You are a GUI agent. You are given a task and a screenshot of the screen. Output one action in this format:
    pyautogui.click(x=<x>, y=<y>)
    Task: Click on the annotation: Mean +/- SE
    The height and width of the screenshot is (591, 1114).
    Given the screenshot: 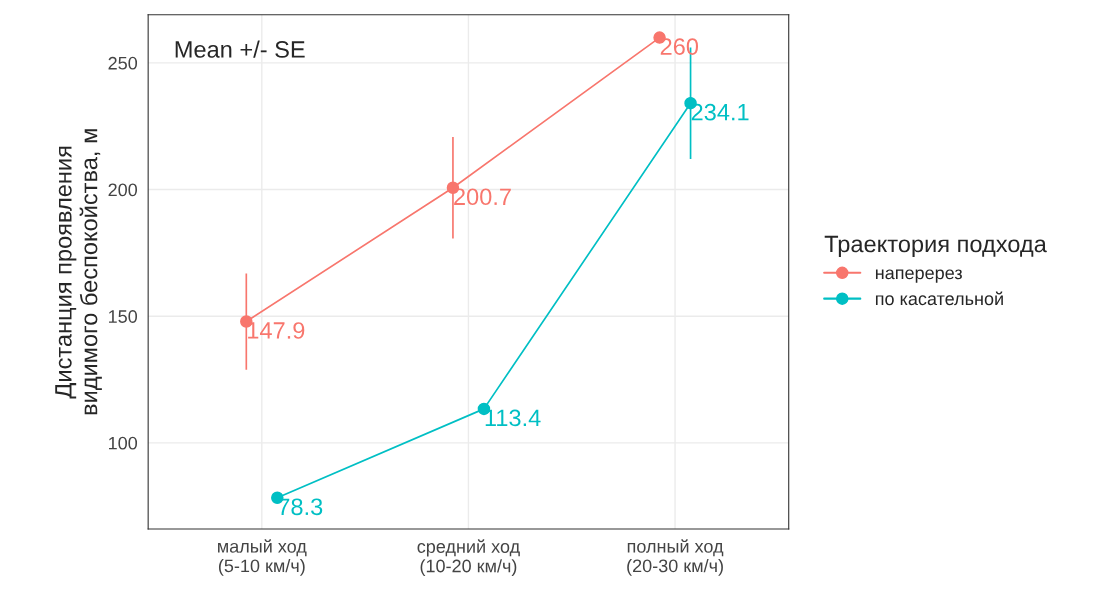 What is the action you would take?
    pyautogui.click(x=240, y=49)
    